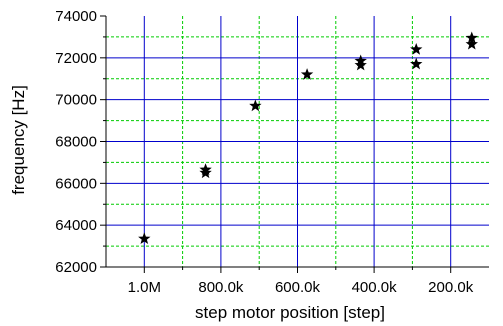  Describe the element at coordinates (375, 287) in the screenshot. I see `x-tick-label: 400.0k` at that location.